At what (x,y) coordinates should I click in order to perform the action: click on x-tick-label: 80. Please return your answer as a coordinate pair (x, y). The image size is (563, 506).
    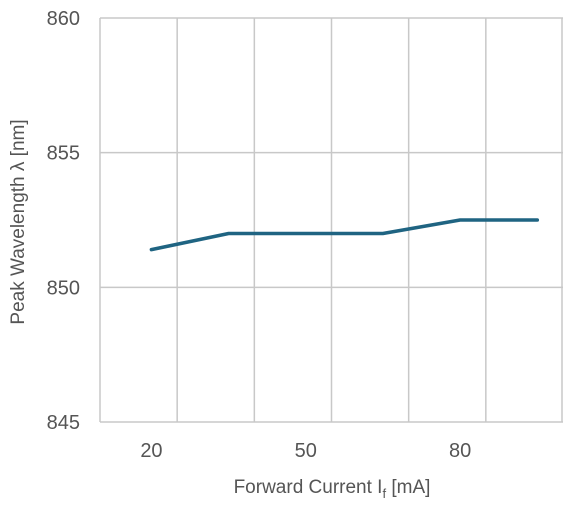
    Looking at the image, I should click on (460, 451).